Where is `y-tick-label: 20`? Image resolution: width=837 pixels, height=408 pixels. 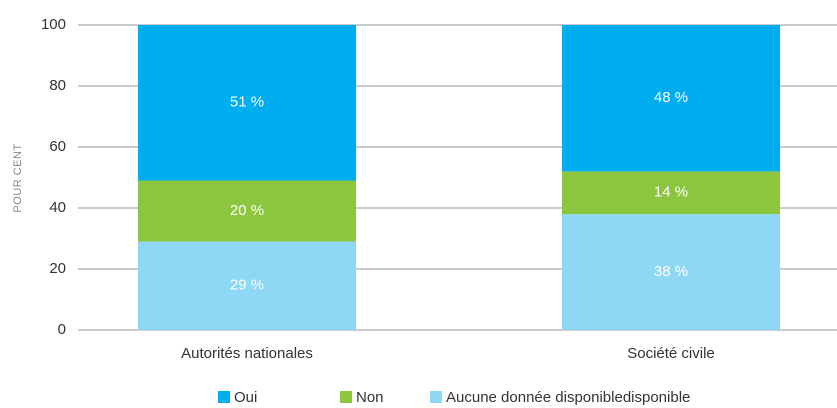
y-tick-label: 20 is located at coordinates (57, 268).